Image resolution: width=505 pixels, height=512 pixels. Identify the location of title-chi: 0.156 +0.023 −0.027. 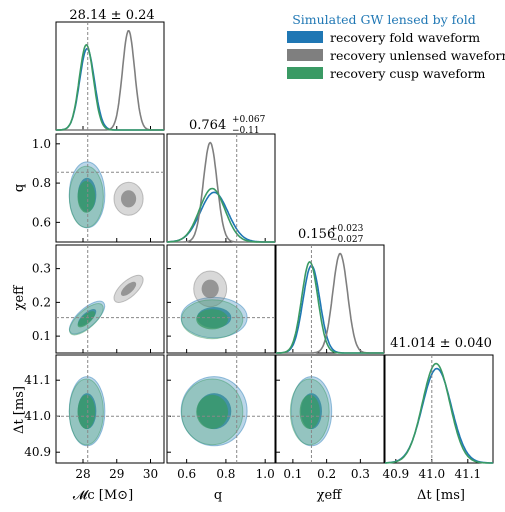
(331, 234).